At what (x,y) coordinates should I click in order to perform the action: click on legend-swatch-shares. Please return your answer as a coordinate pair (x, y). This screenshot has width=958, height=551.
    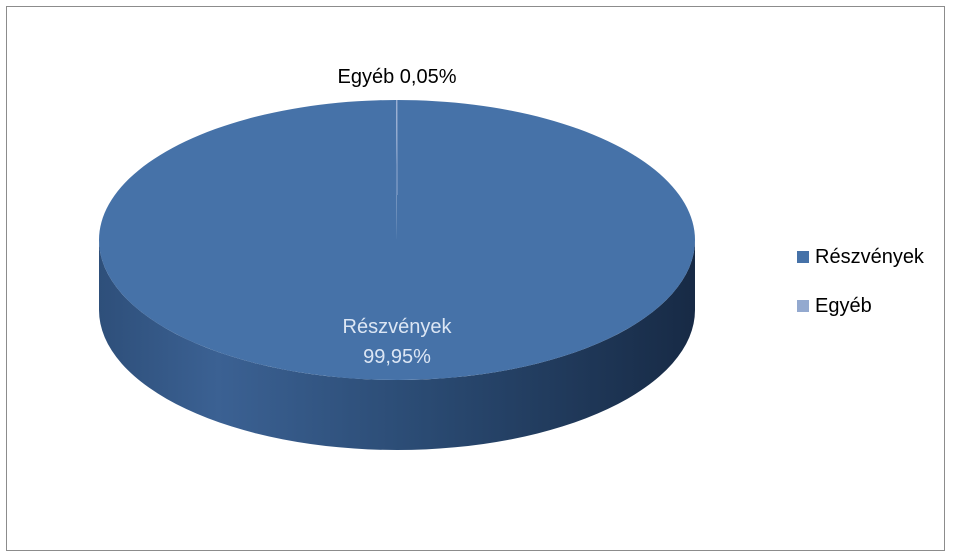
    Looking at the image, I should click on (803, 257).